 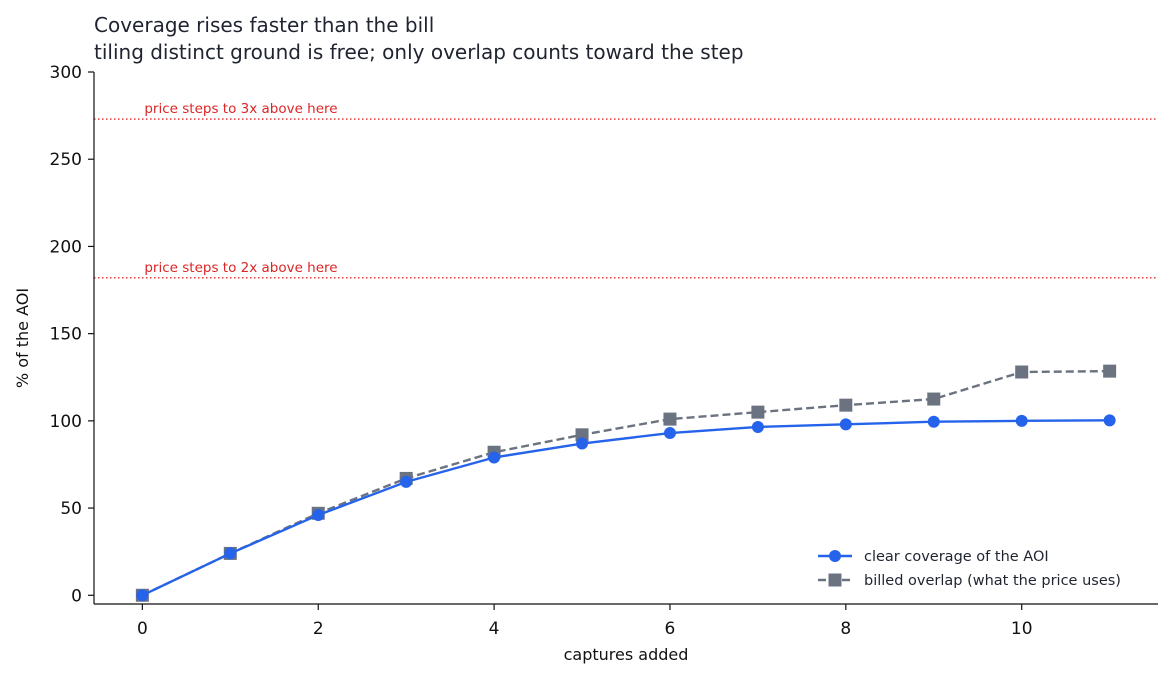 I want to click on legend-label-1: billed overlap (what the price uses), so click(x=992, y=581).